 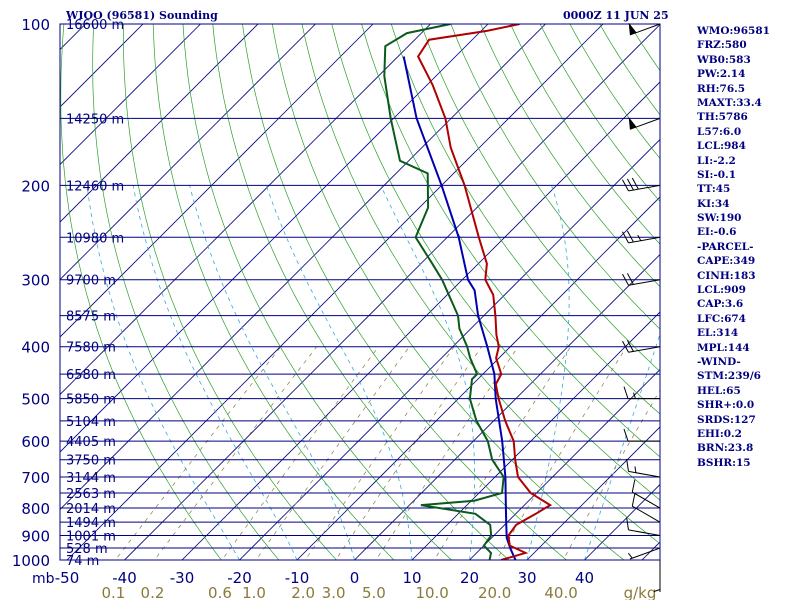 What do you see at coordinates (713, 203) in the screenshot?
I see `index-item: KI:34` at bounding box center [713, 203].